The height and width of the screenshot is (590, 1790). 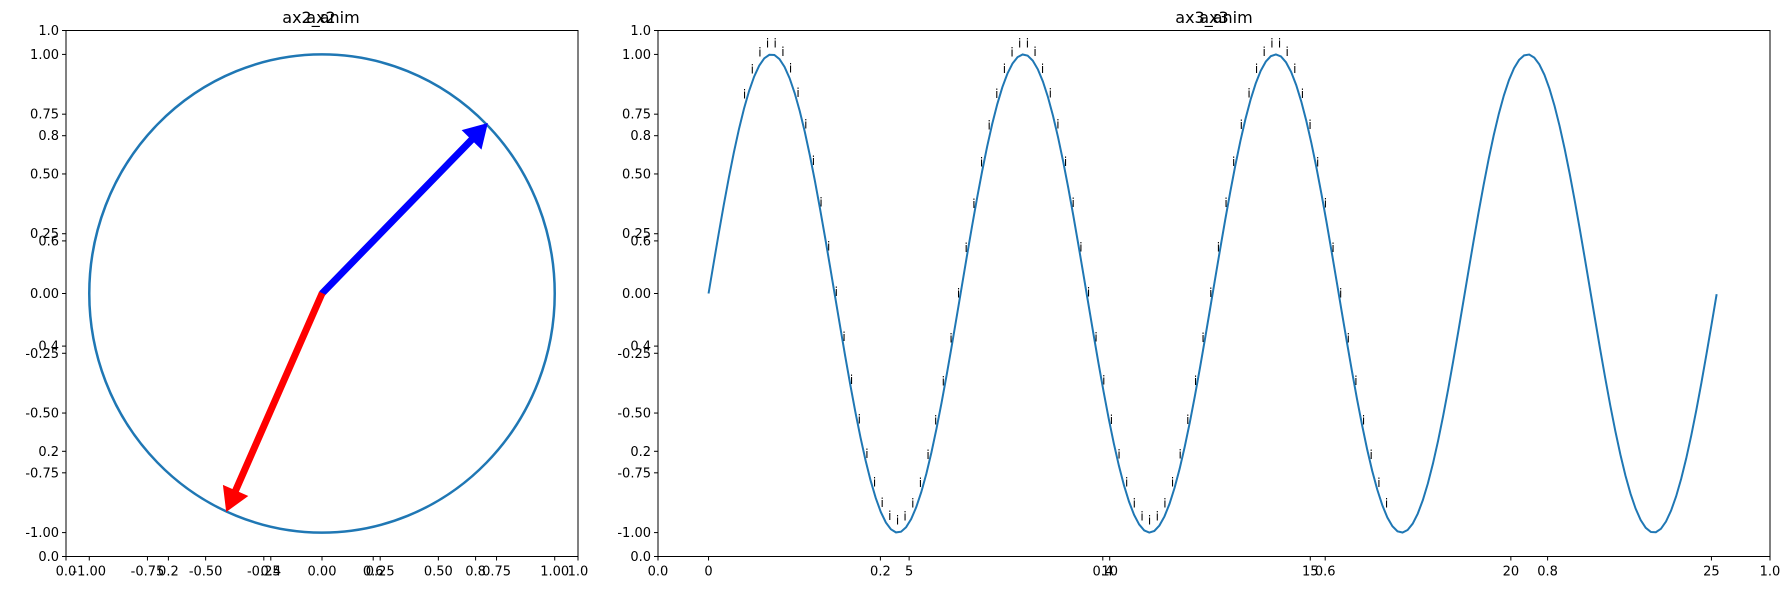 What do you see at coordinates (475, 572) in the screenshot?
I see `frame-x-tick-label: 0.8` at bounding box center [475, 572].